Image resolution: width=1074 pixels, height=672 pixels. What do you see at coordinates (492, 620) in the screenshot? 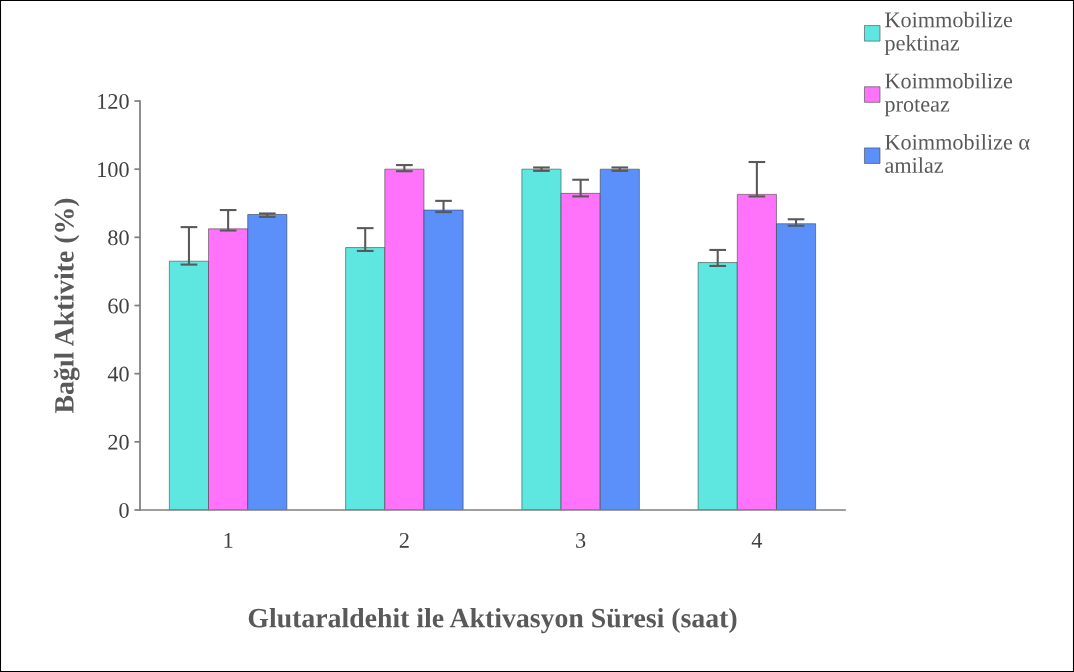
I see `x-axis-title: Glutaraldehit ile Aktivasyon Süresi (saat)` at bounding box center [492, 620].